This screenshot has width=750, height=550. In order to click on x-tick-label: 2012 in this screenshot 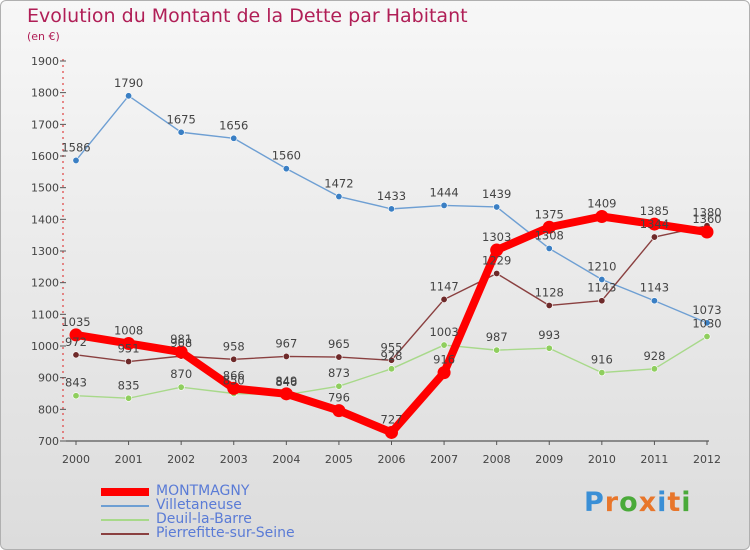, I will do `click(707, 459)`.